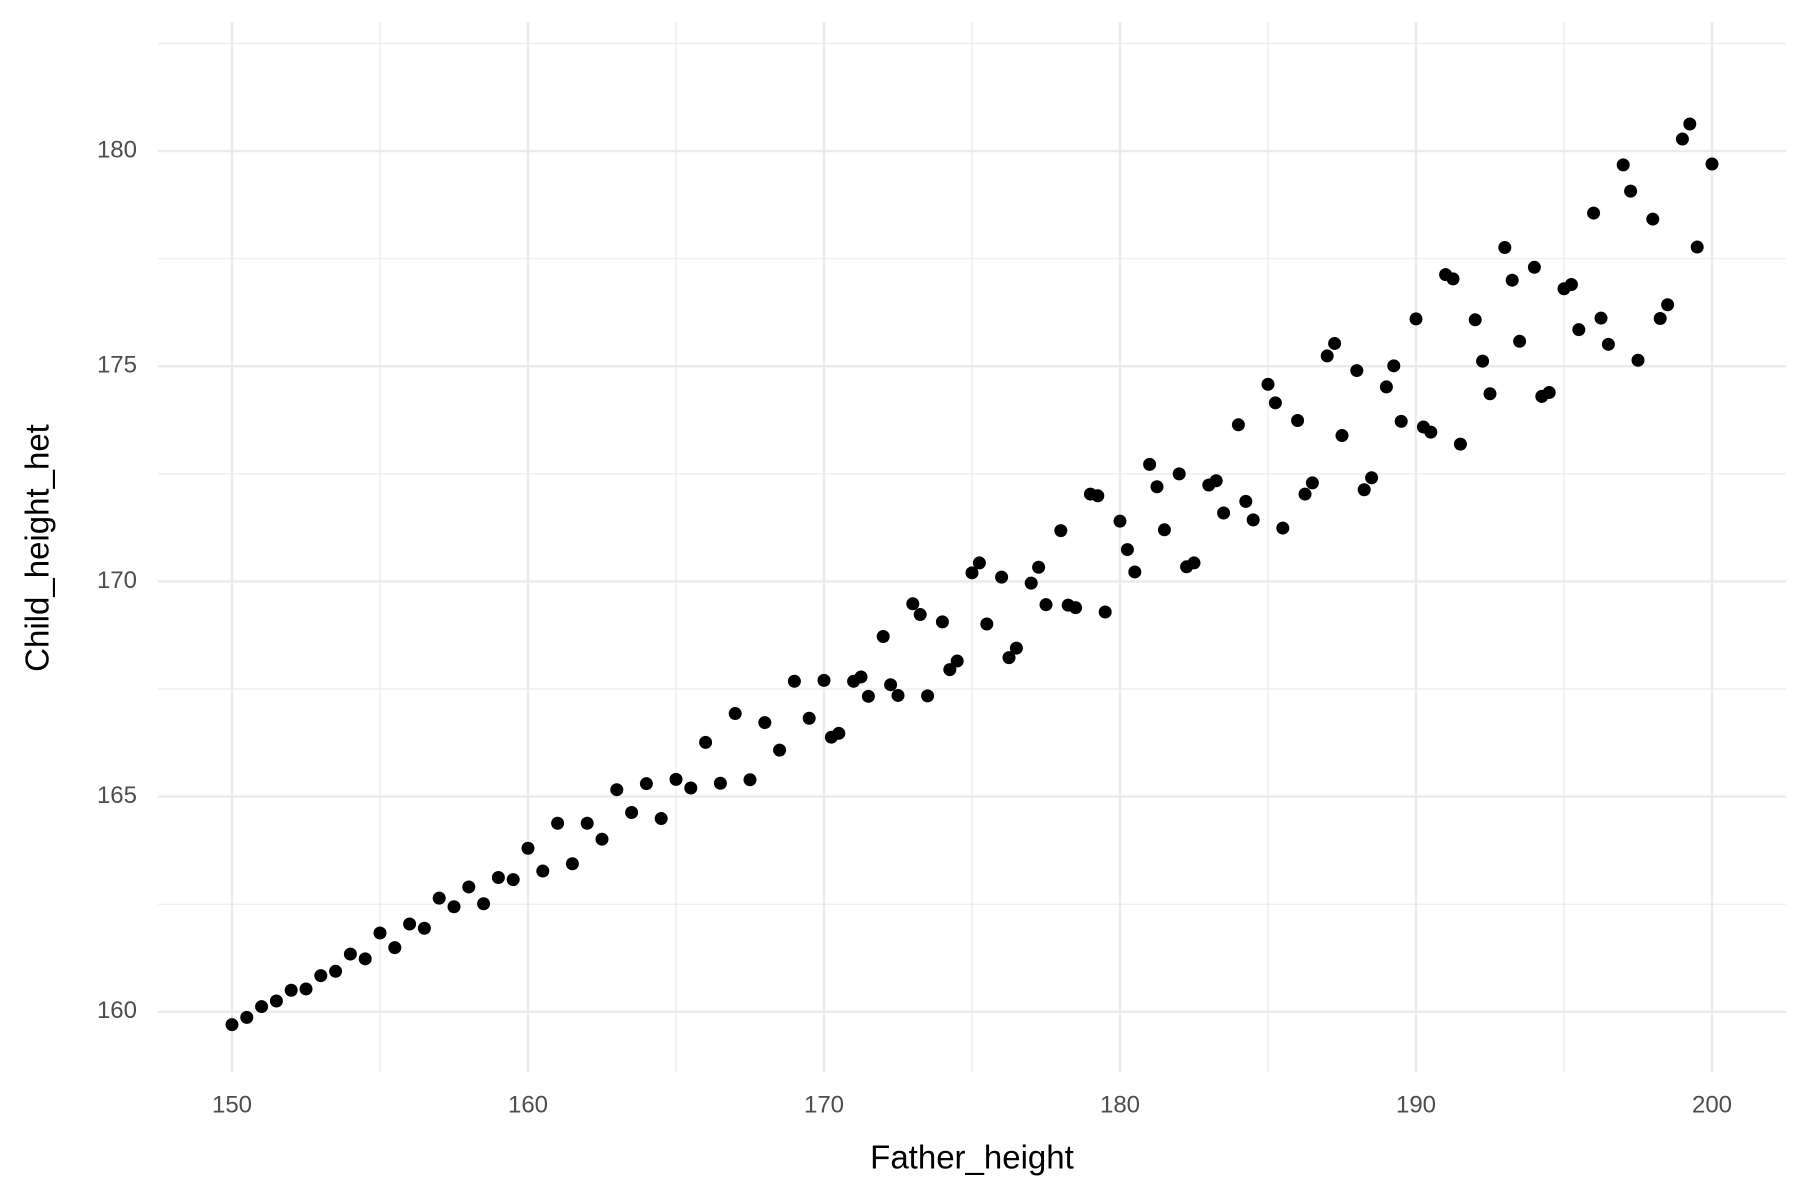 Image resolution: width=1800 pixels, height=1200 pixels. I want to click on x-tick-label: 150, so click(232, 1104).